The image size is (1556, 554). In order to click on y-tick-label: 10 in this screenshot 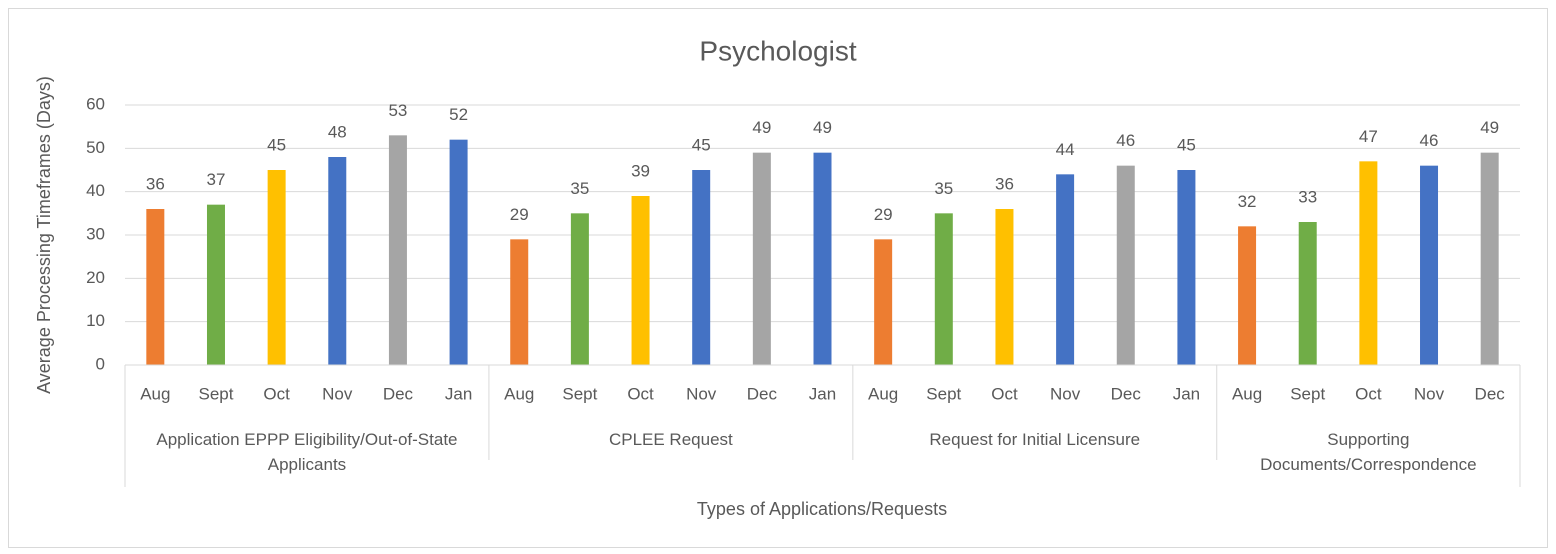, I will do `click(95, 320)`.